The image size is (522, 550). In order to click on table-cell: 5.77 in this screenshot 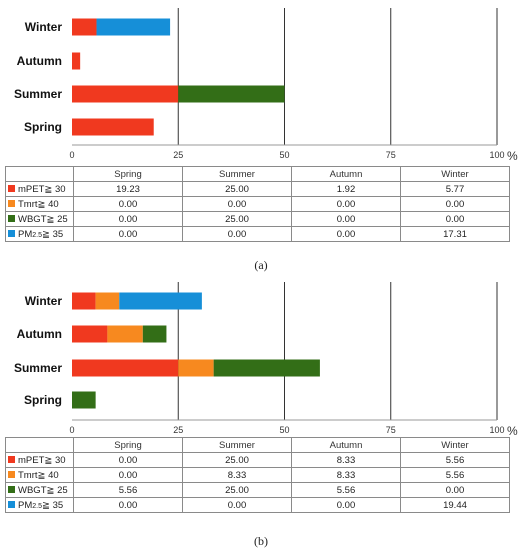, I will do `click(455, 189)`.